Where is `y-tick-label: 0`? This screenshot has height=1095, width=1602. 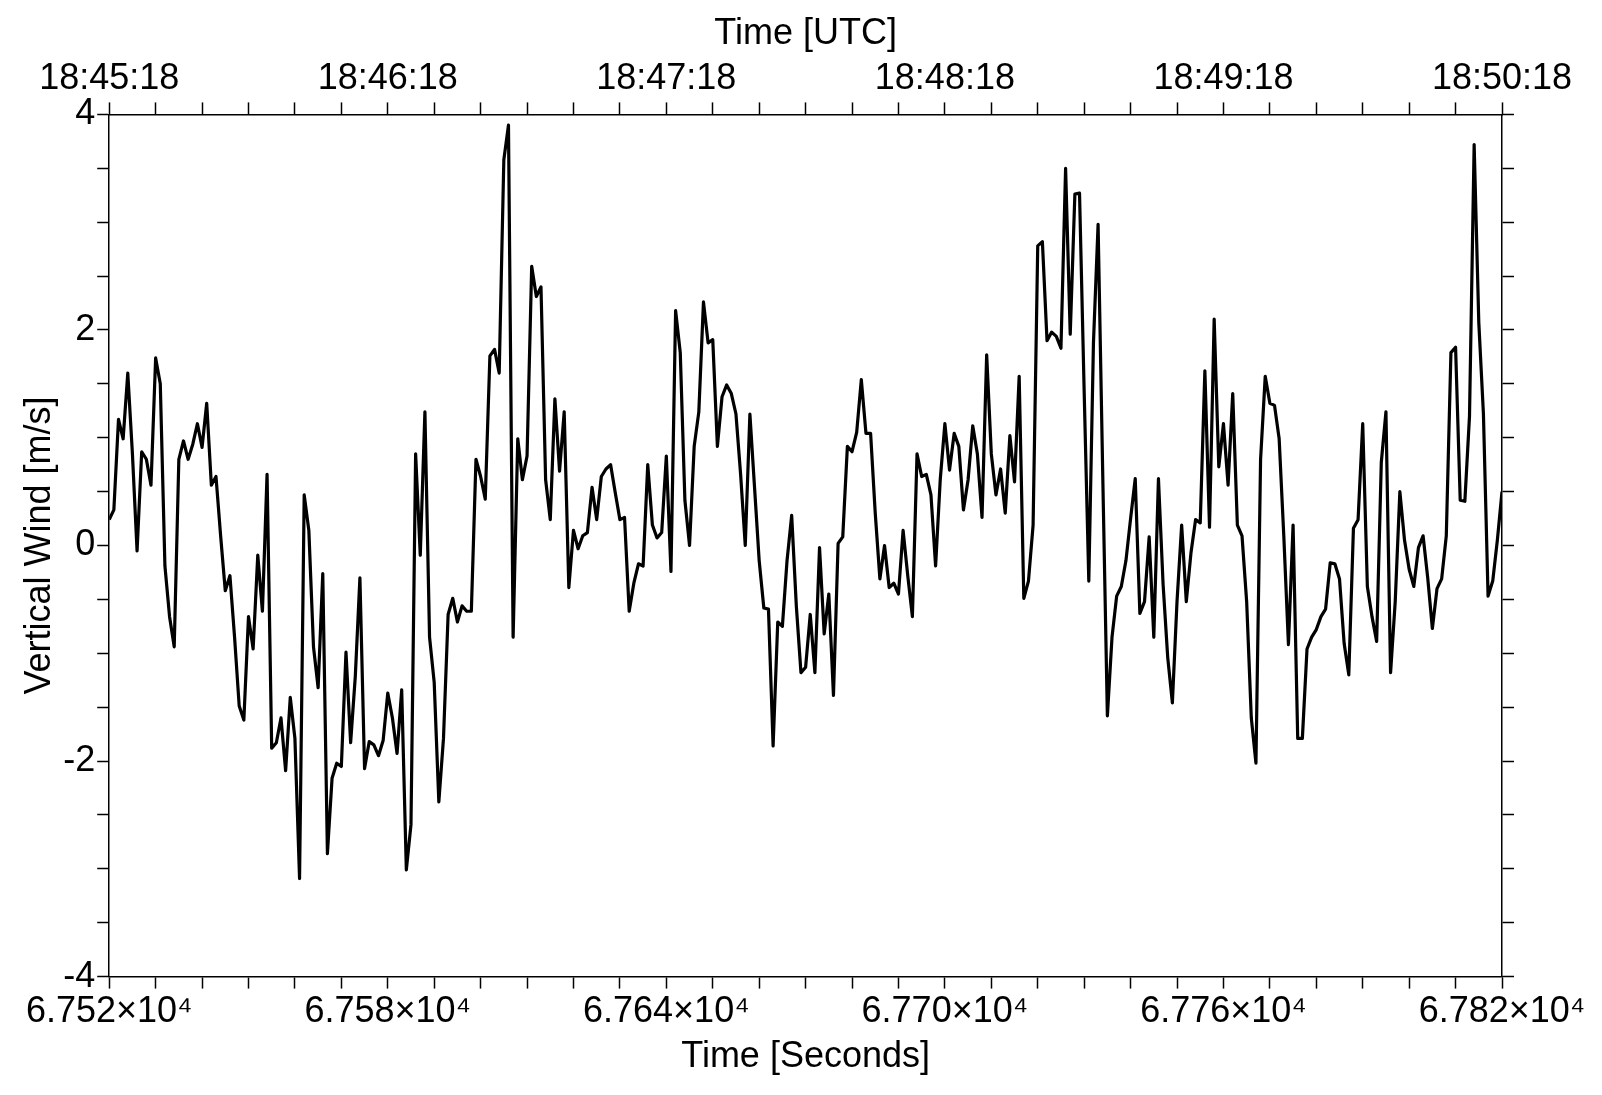
y-tick-label: 0 is located at coordinates (85, 543).